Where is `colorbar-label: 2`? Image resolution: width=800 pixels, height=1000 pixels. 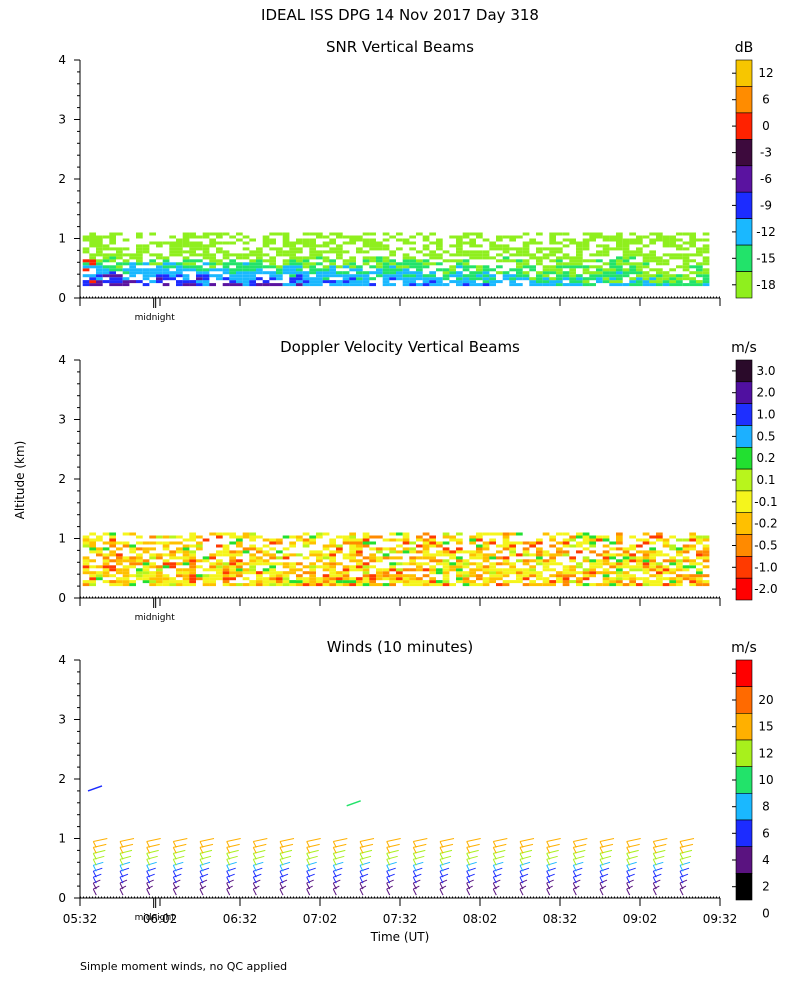 colorbar-label: 2 is located at coordinates (766, 887).